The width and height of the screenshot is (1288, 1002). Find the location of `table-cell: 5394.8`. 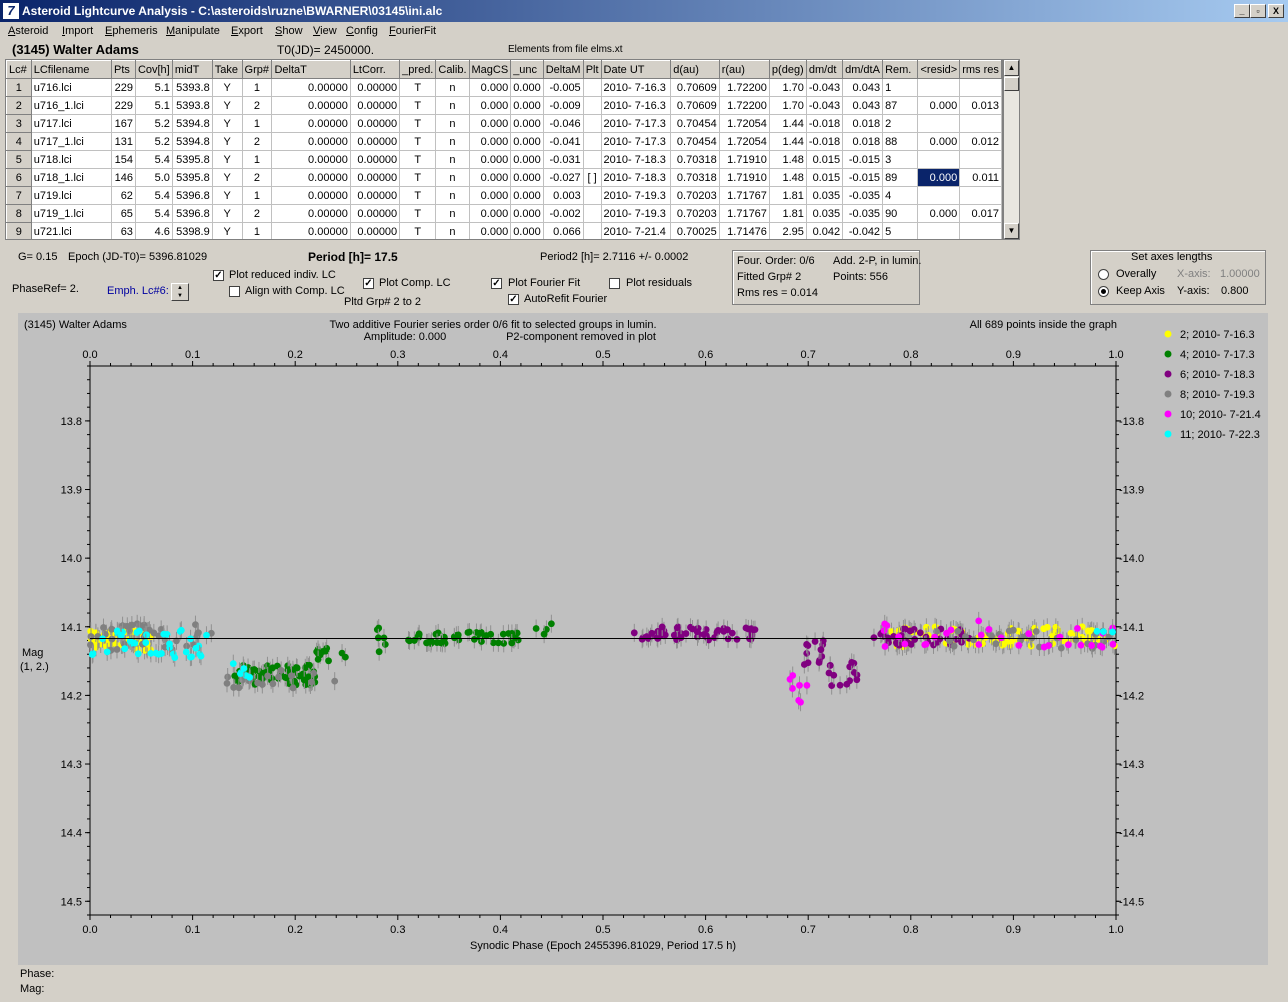

table-cell: 5394.8 is located at coordinates (192, 123).